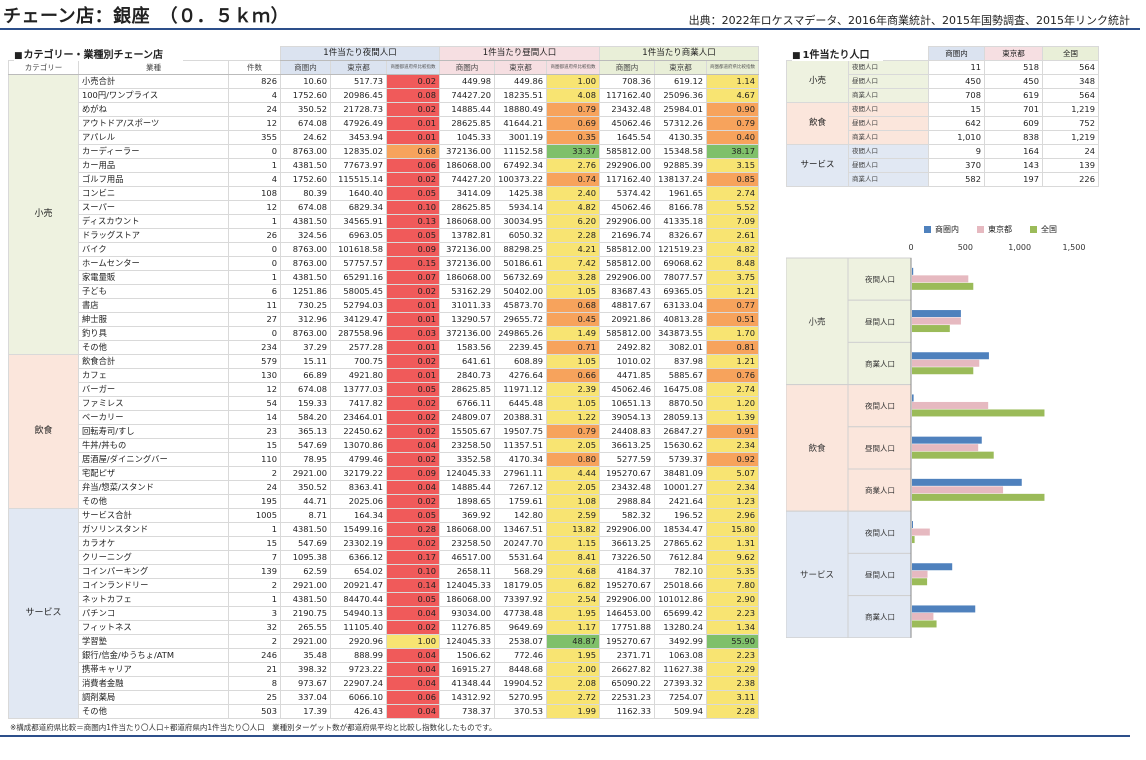 Image resolution: width=1146 pixels, height=760 pixels. I want to click on value-cell: 10.60, so click(305, 81).